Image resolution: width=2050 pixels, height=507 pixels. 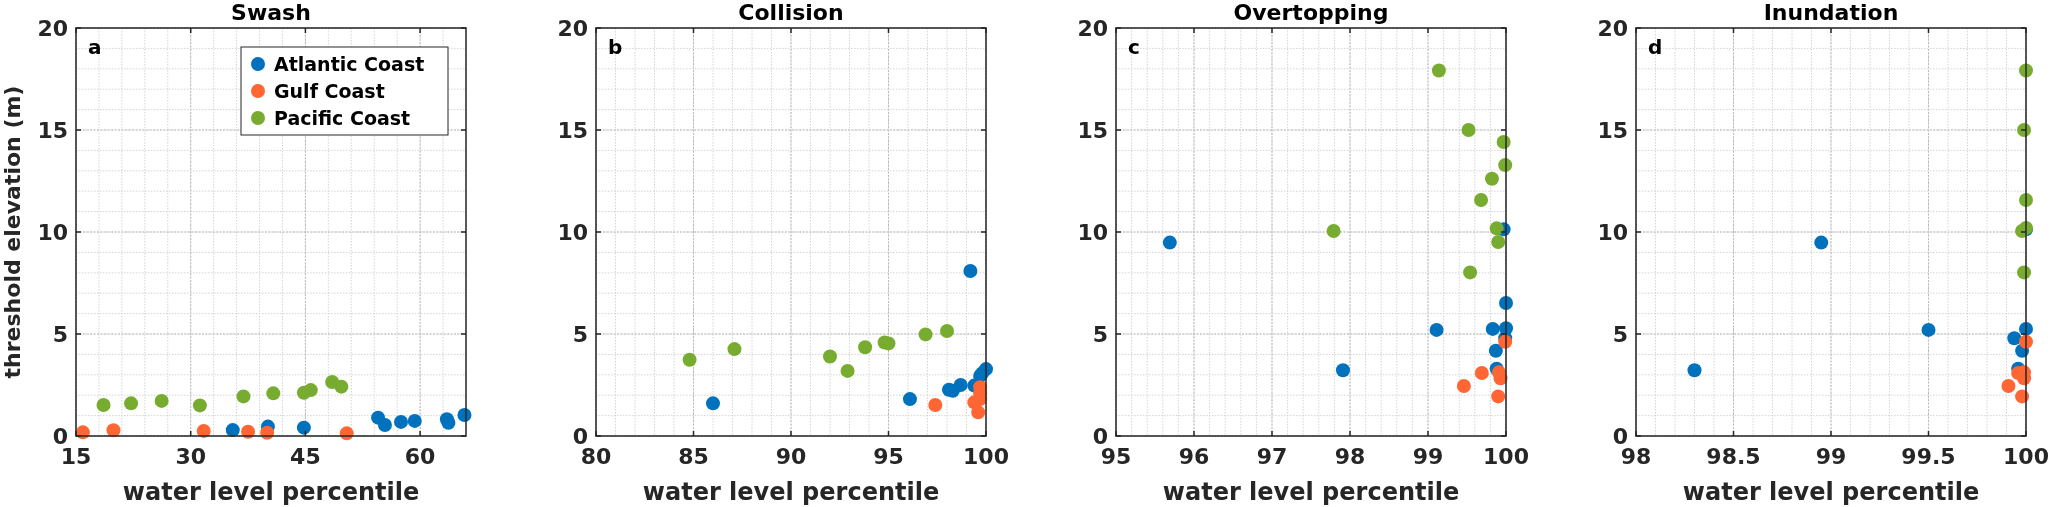 What do you see at coordinates (95, 47) in the screenshot?
I see `annotation: a` at bounding box center [95, 47].